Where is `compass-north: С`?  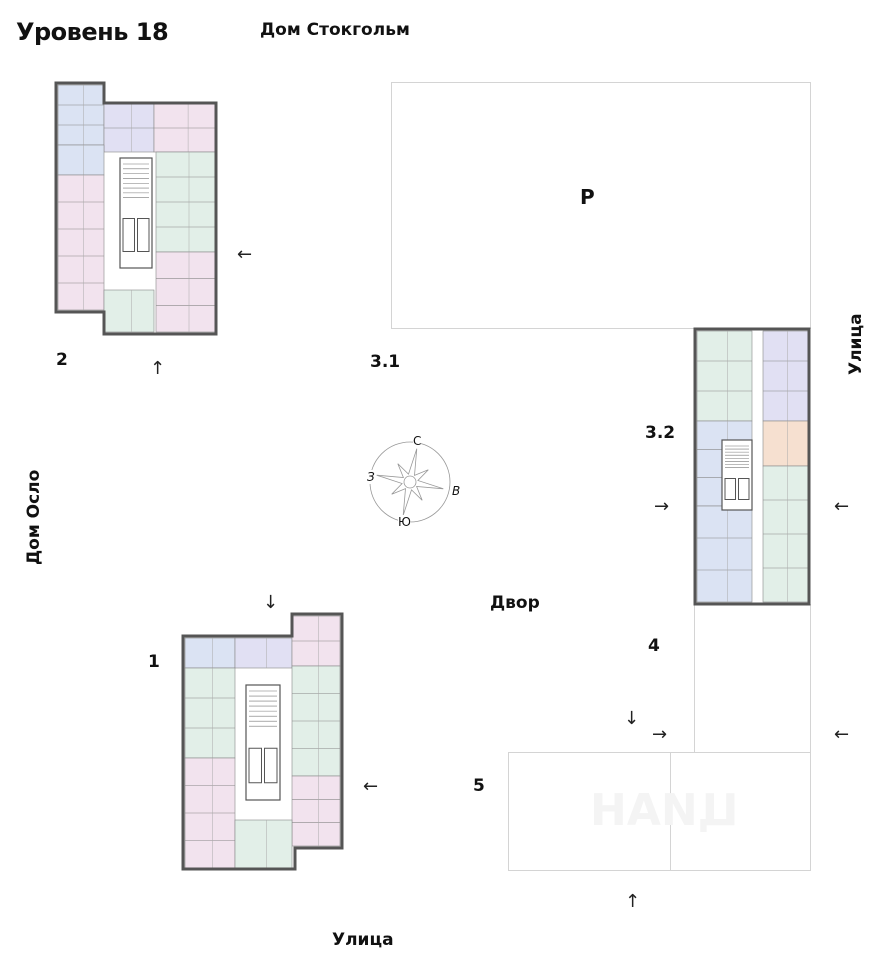
compass-north: С is located at coordinates (417, 441).